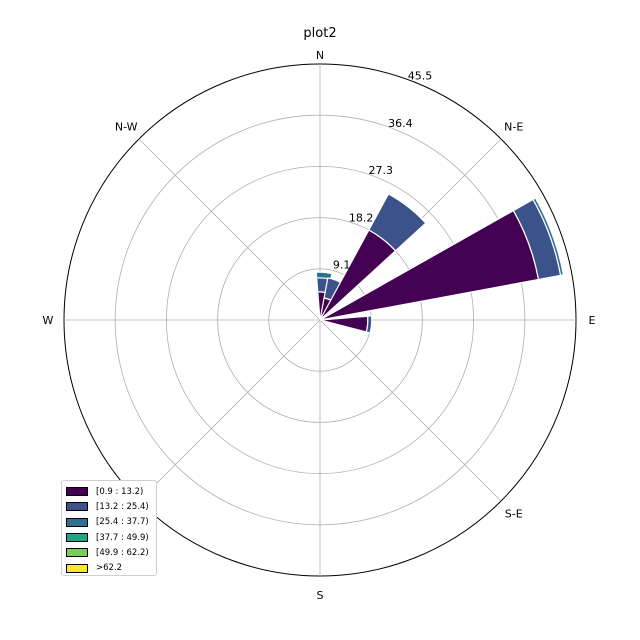 This screenshot has width=640, height=640. Describe the element at coordinates (592, 320) in the screenshot. I see `direction-label: E` at that location.